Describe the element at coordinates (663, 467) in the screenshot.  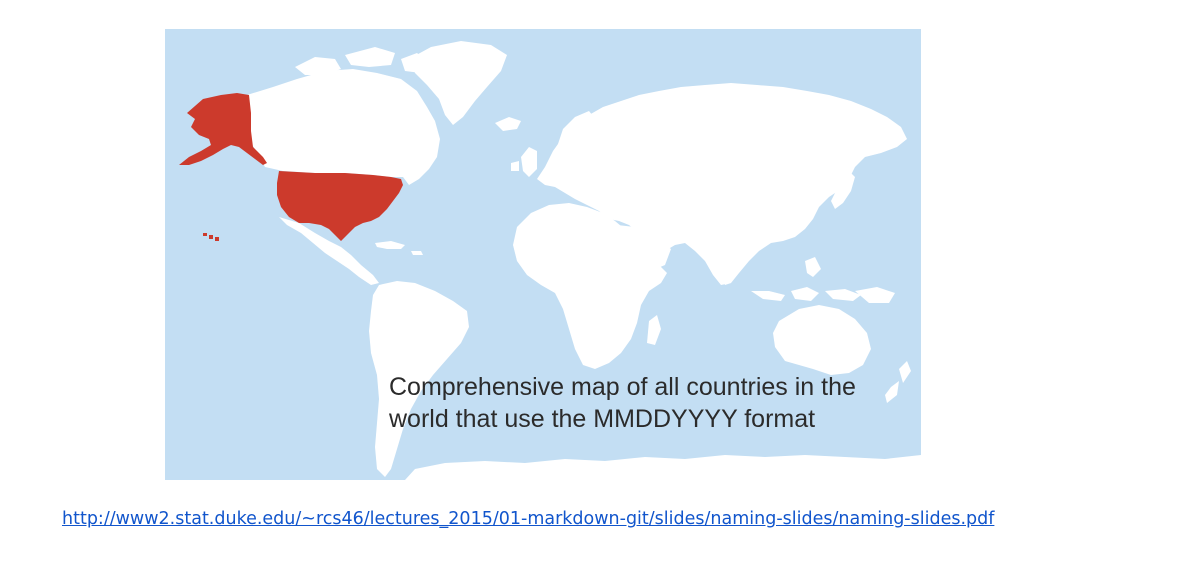
I see `antarctica-land` at that location.